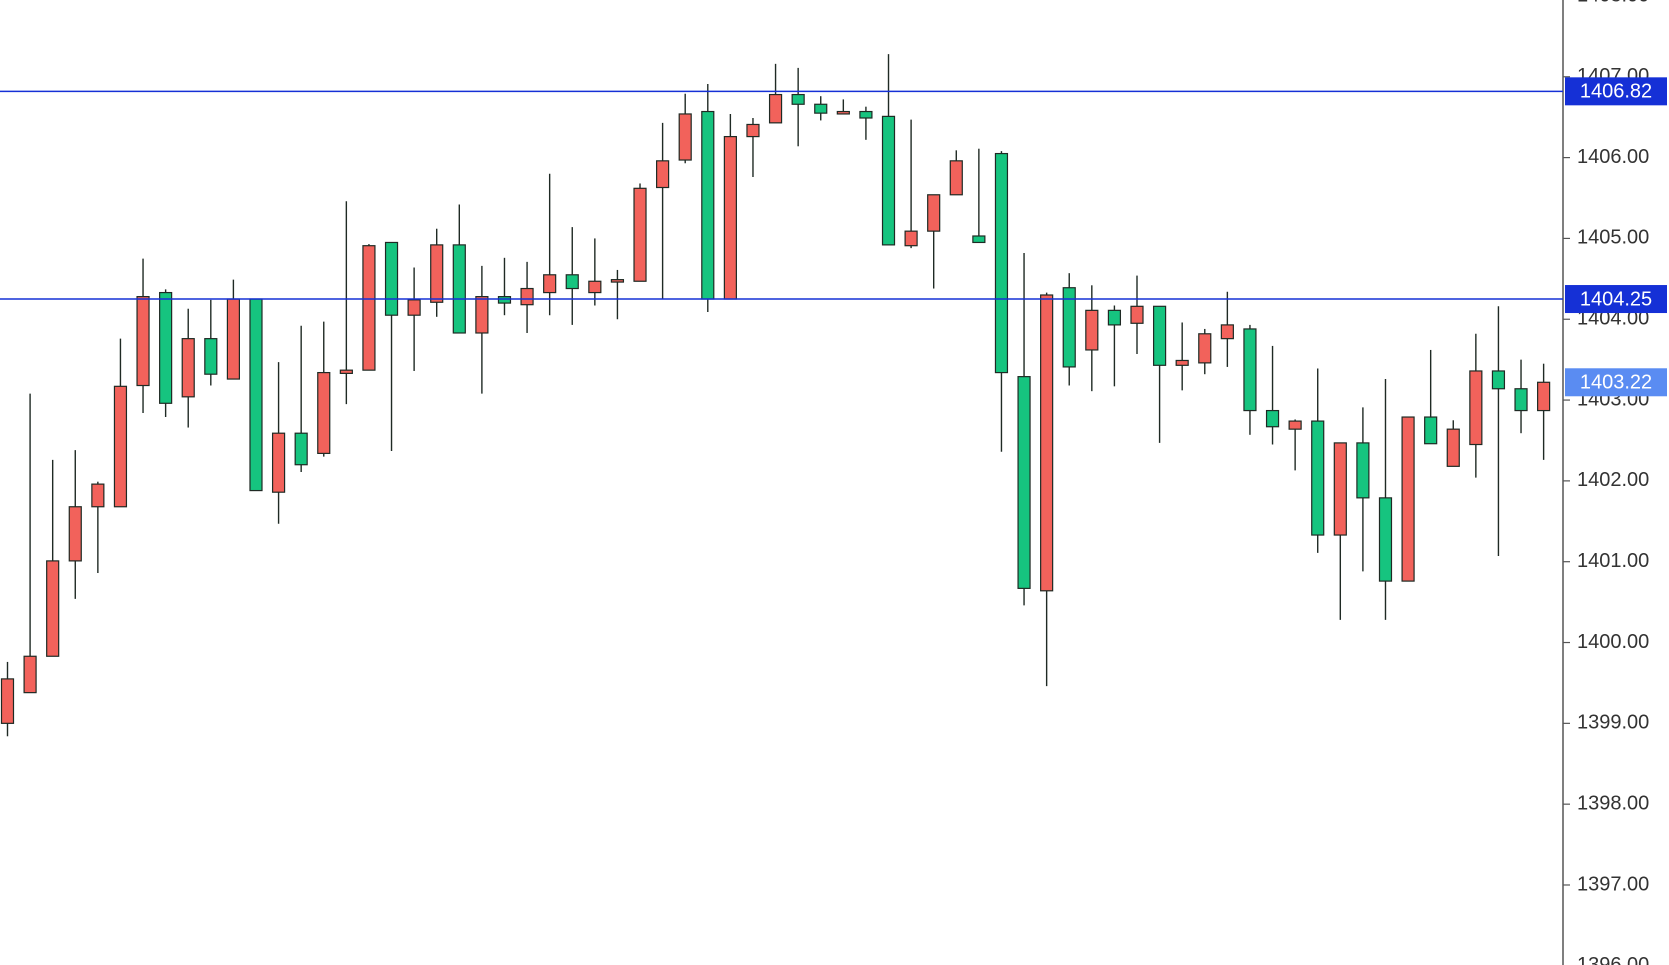  Describe the element at coordinates (1613, 959) in the screenshot. I see `y-tick-label: 1396.00` at that location.